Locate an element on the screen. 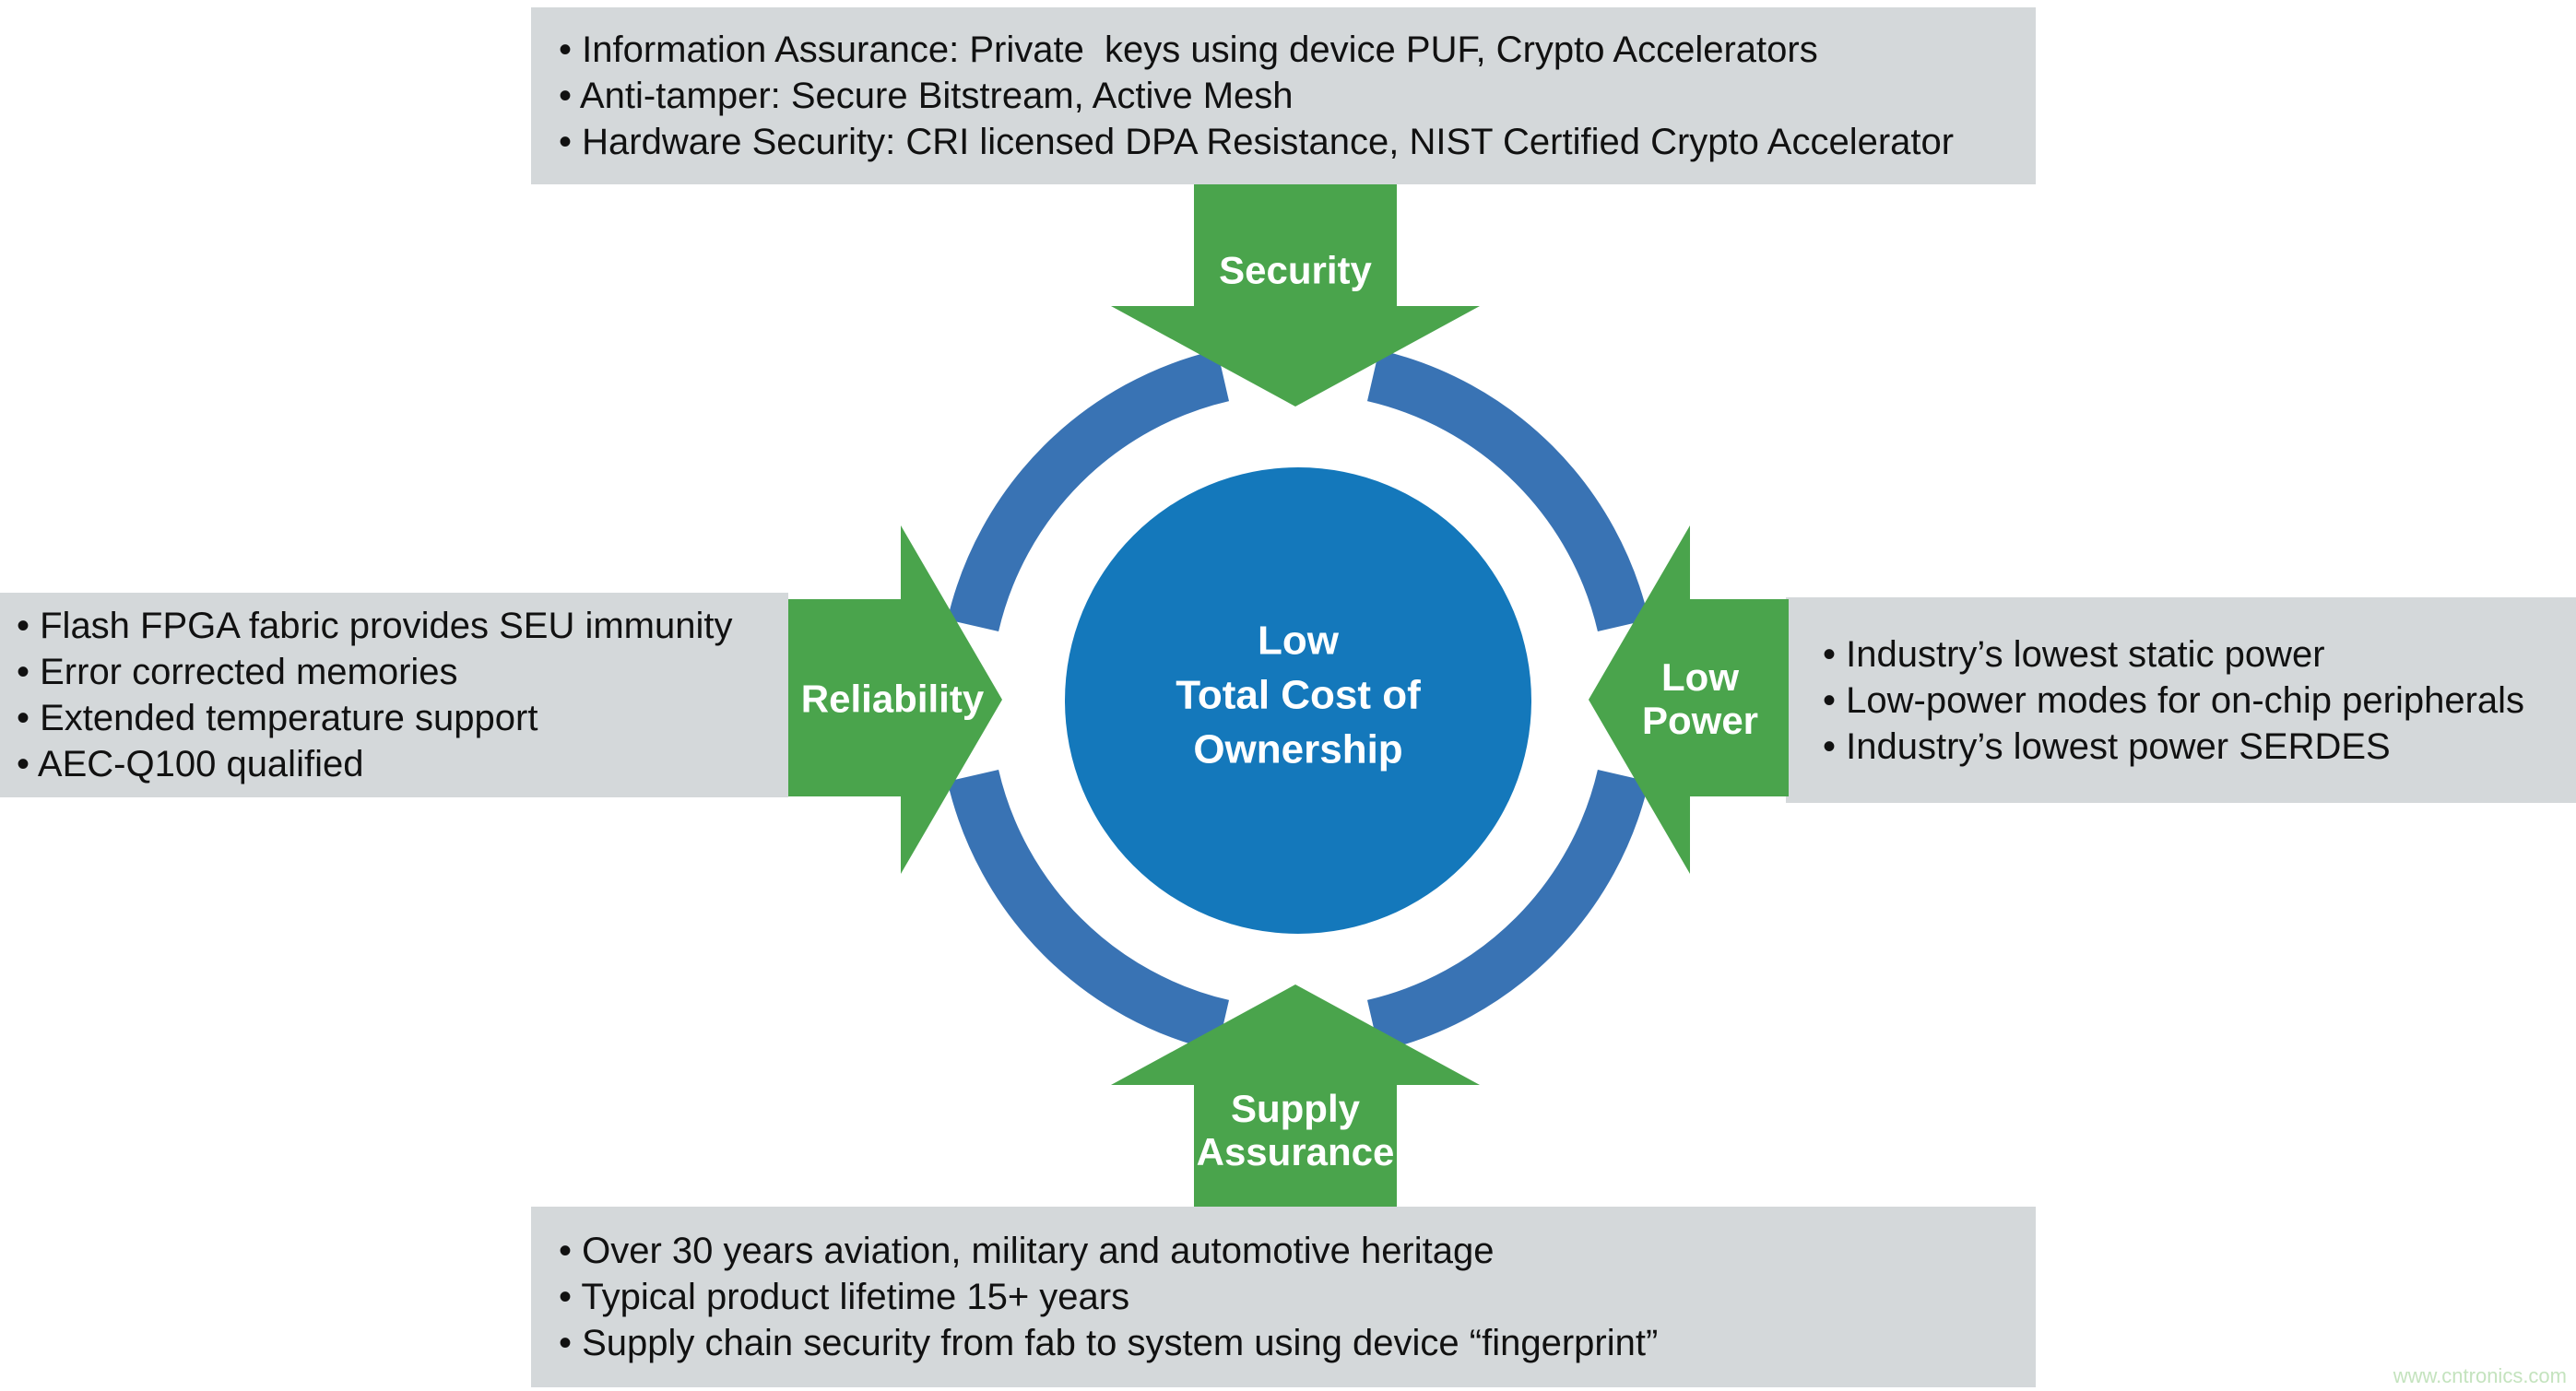  low-power-label-line1: Low is located at coordinates (1700, 677).